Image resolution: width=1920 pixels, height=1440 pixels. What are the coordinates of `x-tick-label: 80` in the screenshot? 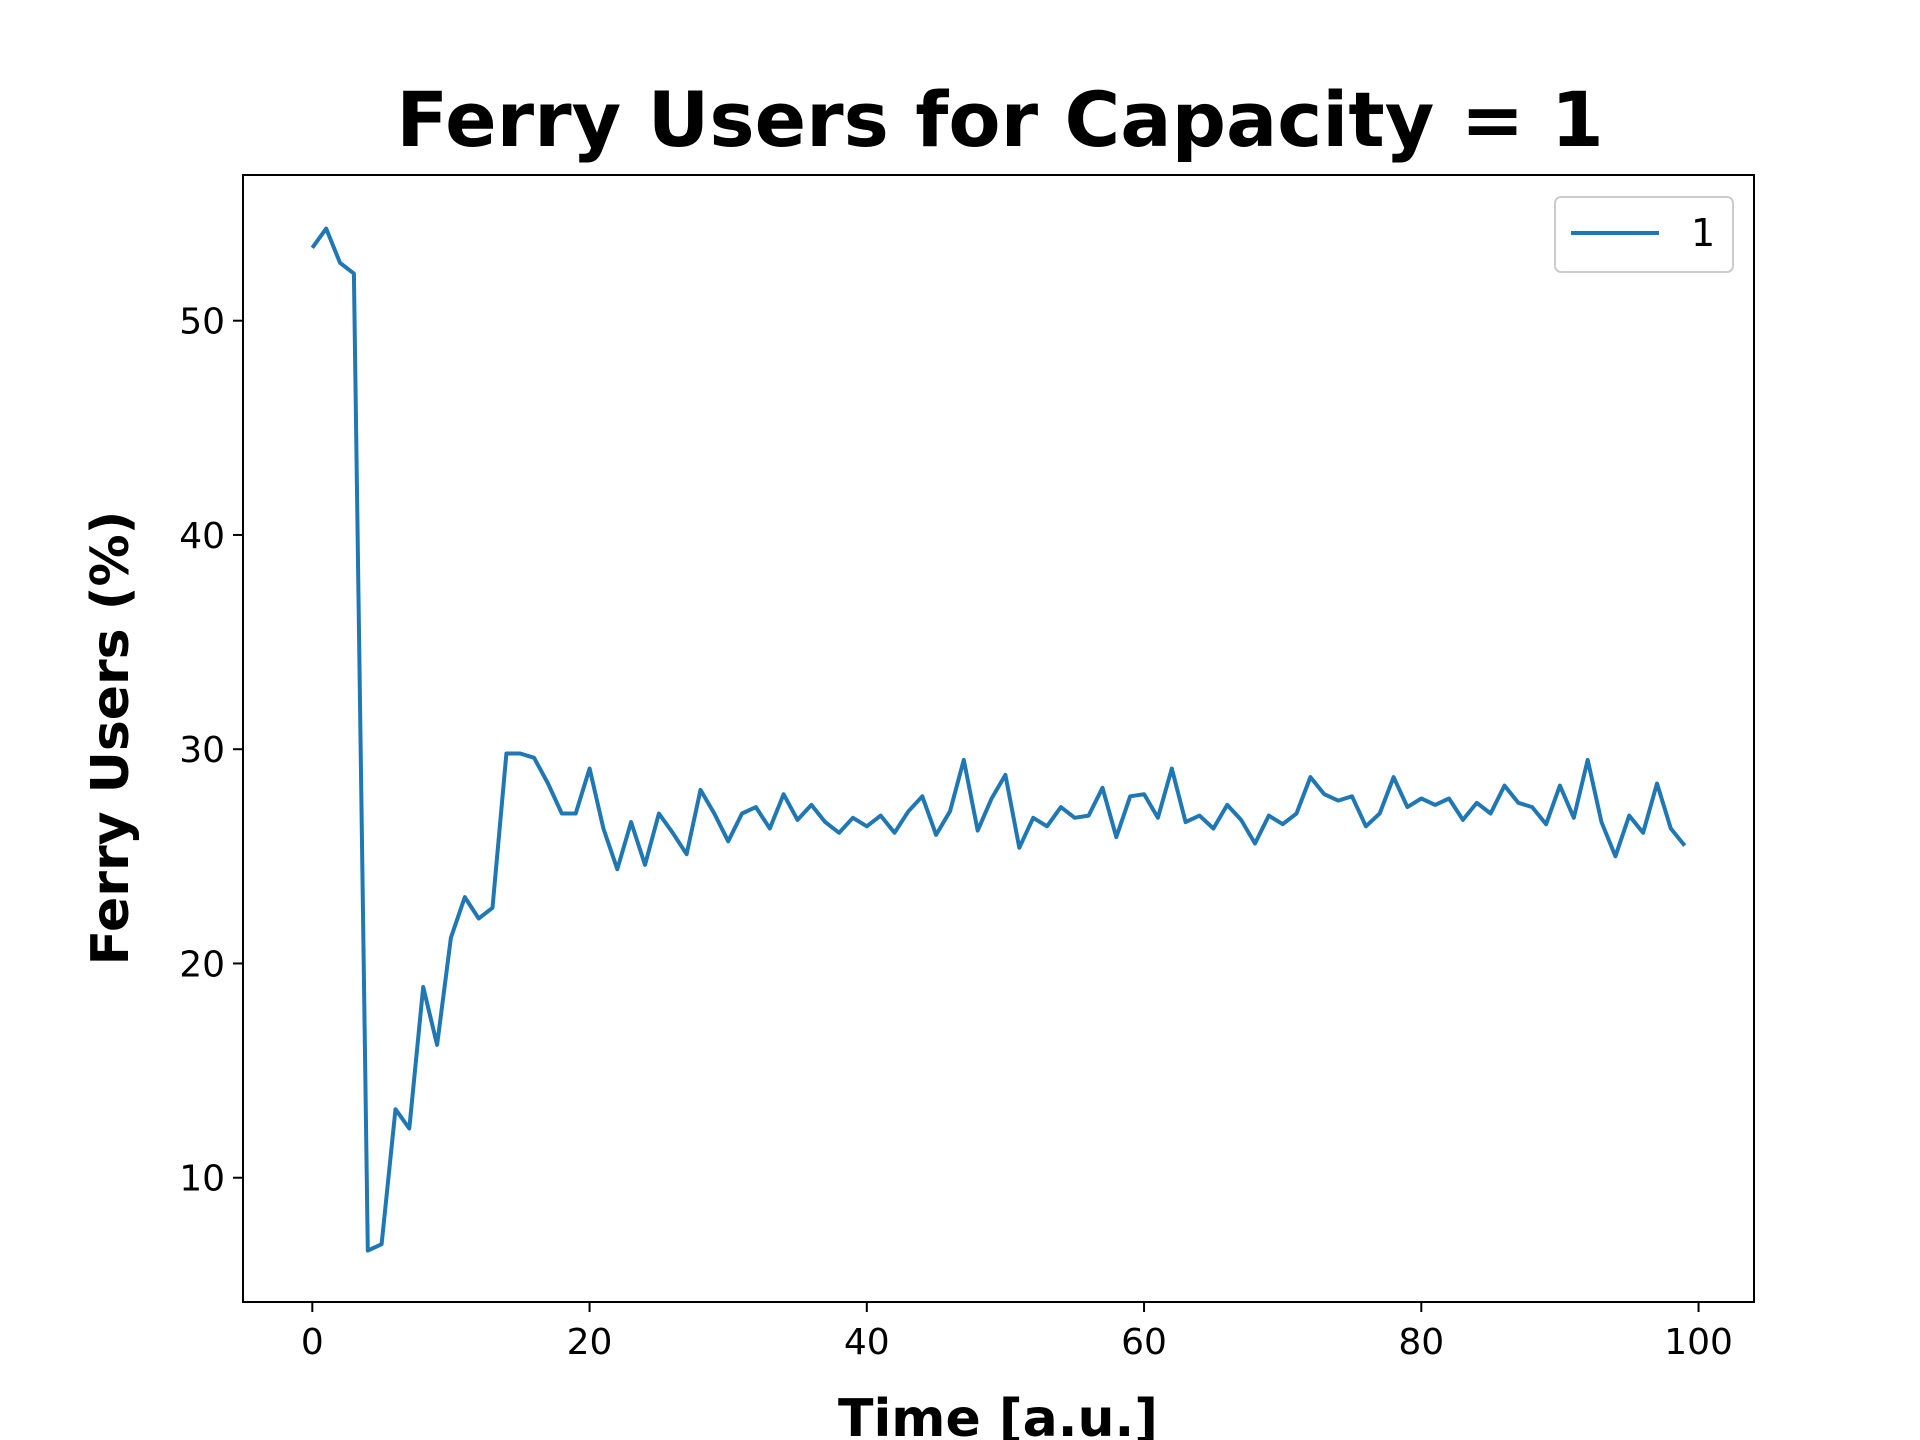 It's located at (1421, 1342).